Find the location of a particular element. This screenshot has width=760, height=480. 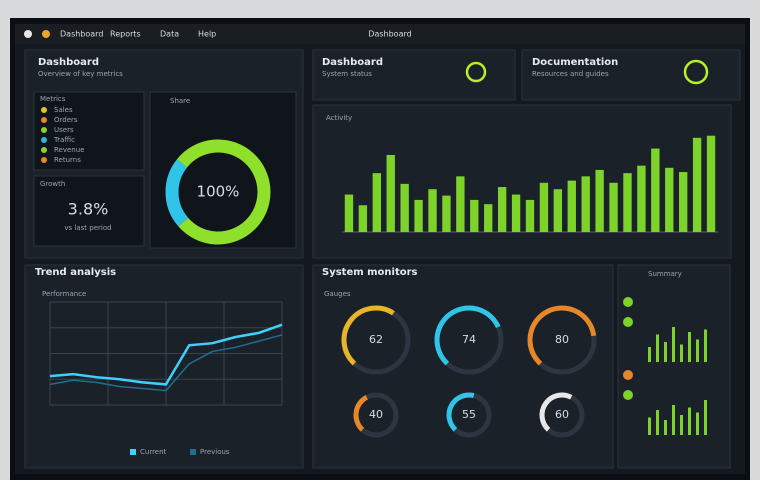

donut-title: Share is located at coordinates (180, 101).